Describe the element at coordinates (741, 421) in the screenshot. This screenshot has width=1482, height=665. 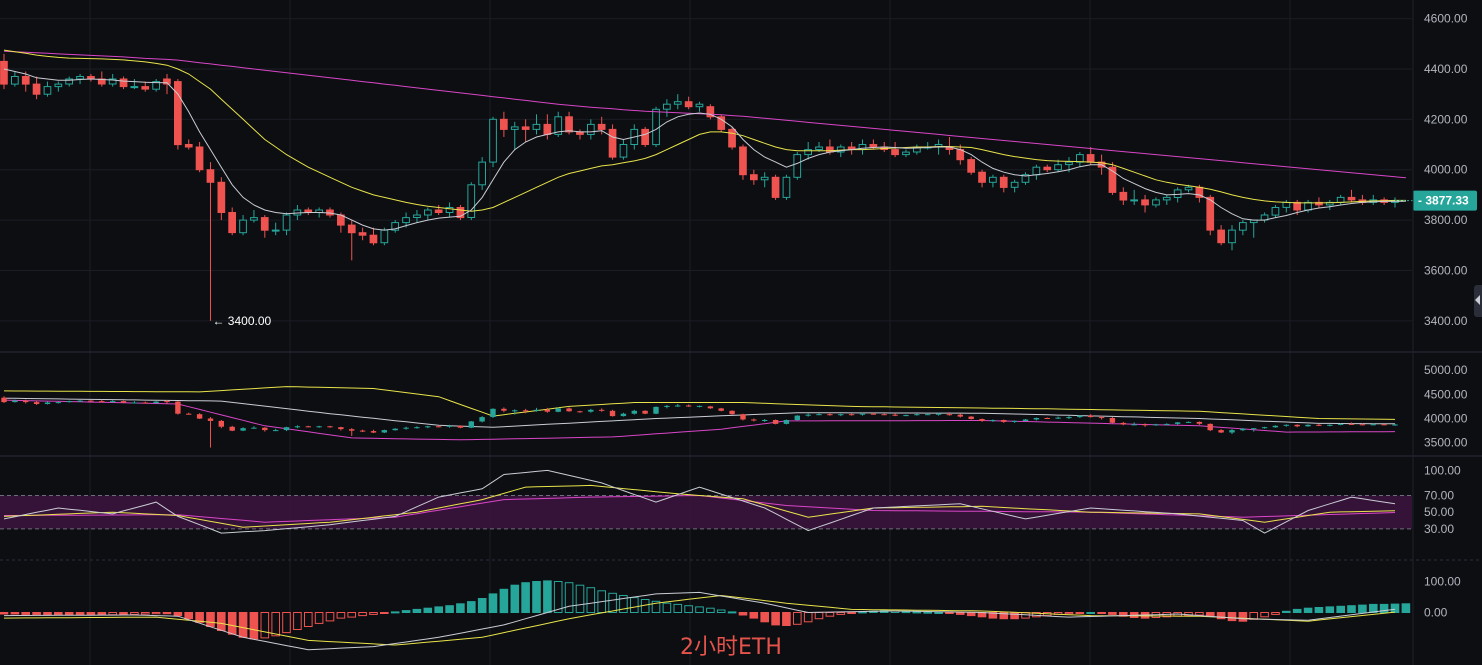
I see `bollinger-pane` at that location.